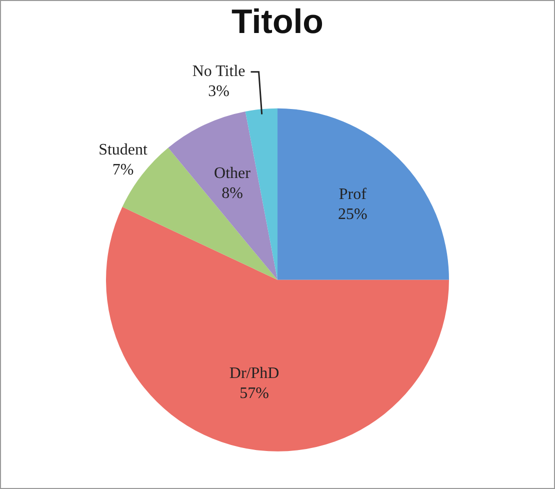 The image size is (555, 489). What do you see at coordinates (278, 21) in the screenshot?
I see `chart-title: Titolo` at bounding box center [278, 21].